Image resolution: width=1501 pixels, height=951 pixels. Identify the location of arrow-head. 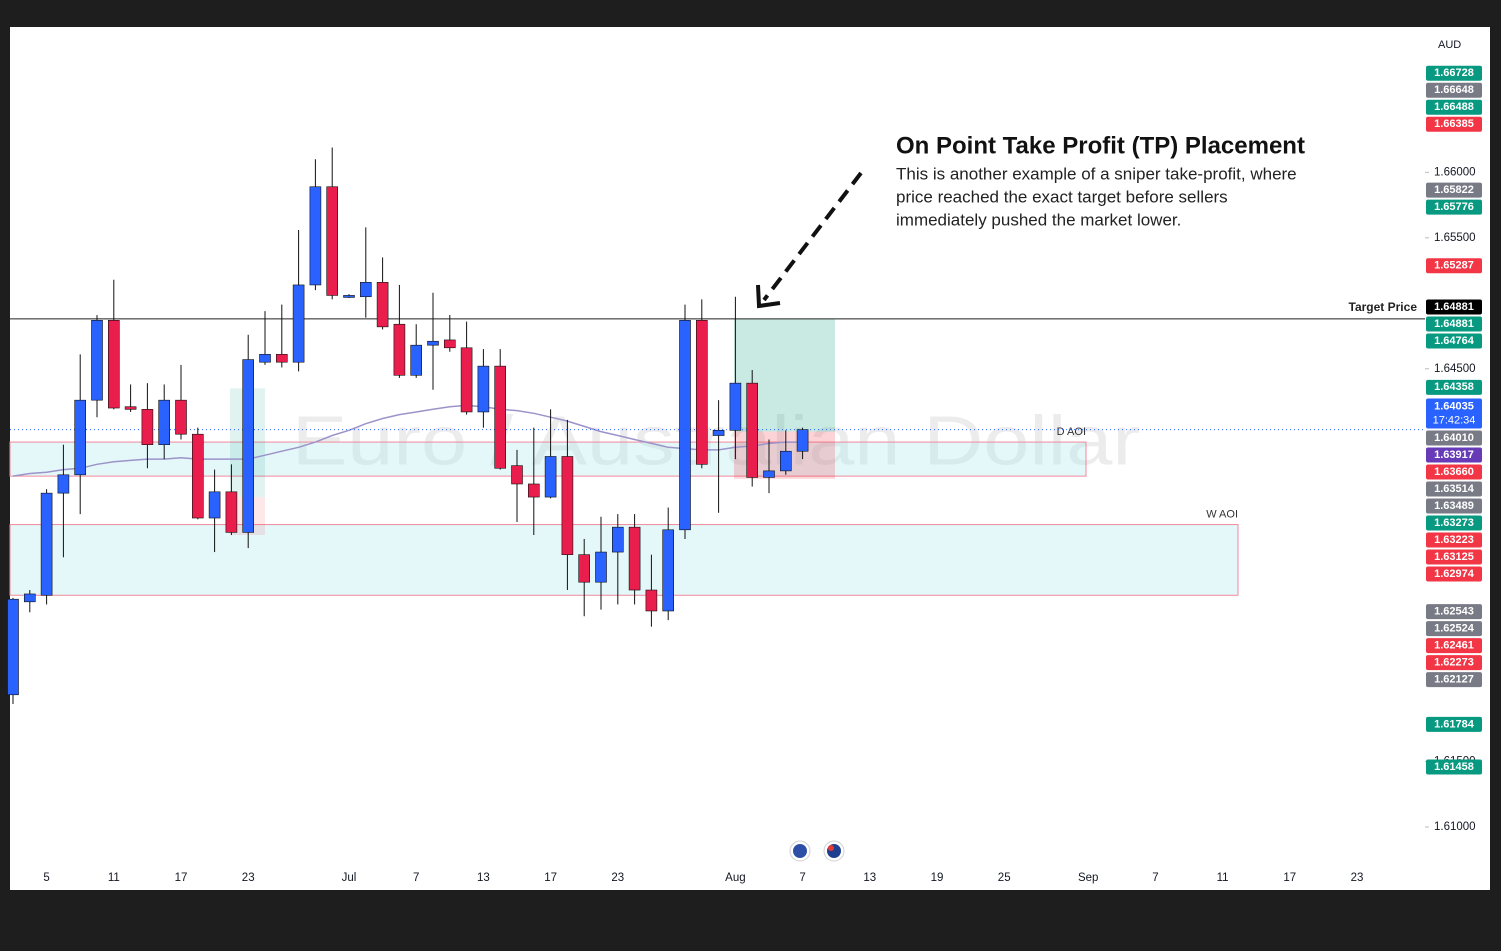
(768, 296).